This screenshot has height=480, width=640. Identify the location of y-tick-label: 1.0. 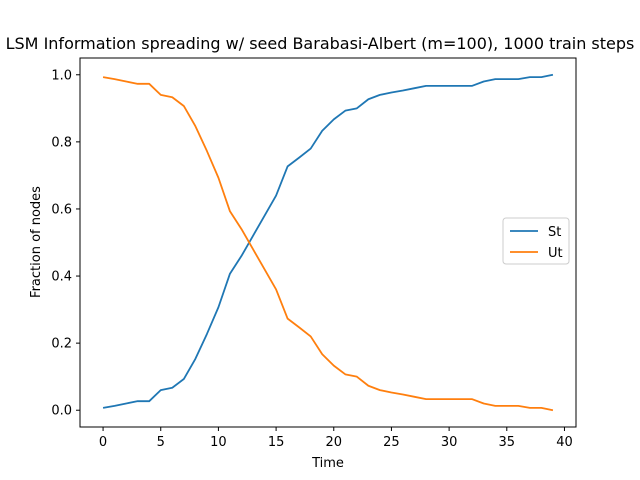
(61, 75).